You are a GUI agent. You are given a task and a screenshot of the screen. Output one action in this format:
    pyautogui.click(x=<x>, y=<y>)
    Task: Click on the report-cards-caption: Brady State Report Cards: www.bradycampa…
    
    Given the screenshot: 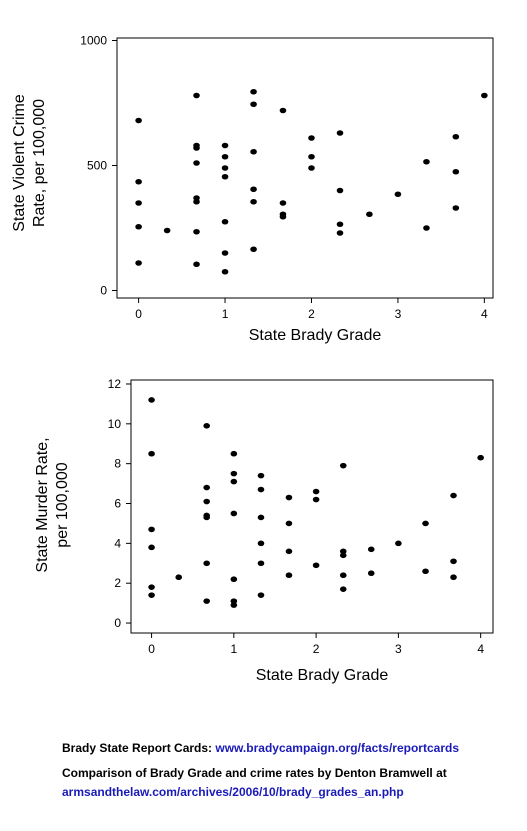 What is the action you would take?
    pyautogui.click(x=294, y=748)
    